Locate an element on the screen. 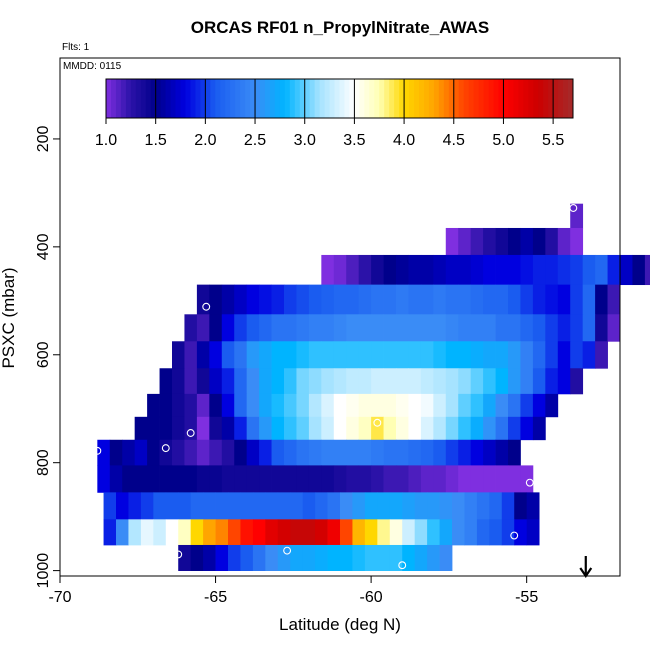 The width and height of the screenshot is (650, 650). y-tick-label: 200 is located at coordinates (43, 138).